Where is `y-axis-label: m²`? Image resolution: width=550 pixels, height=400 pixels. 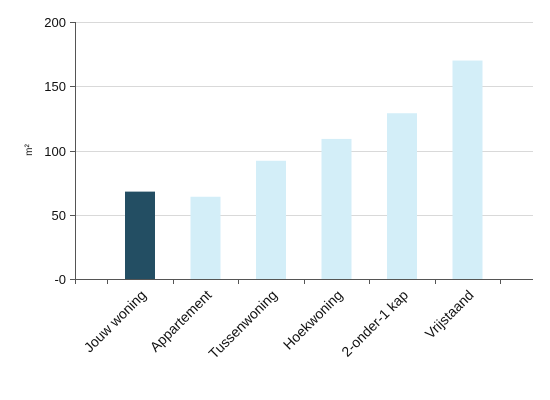 y-axis-label: m² is located at coordinates (29, 150).